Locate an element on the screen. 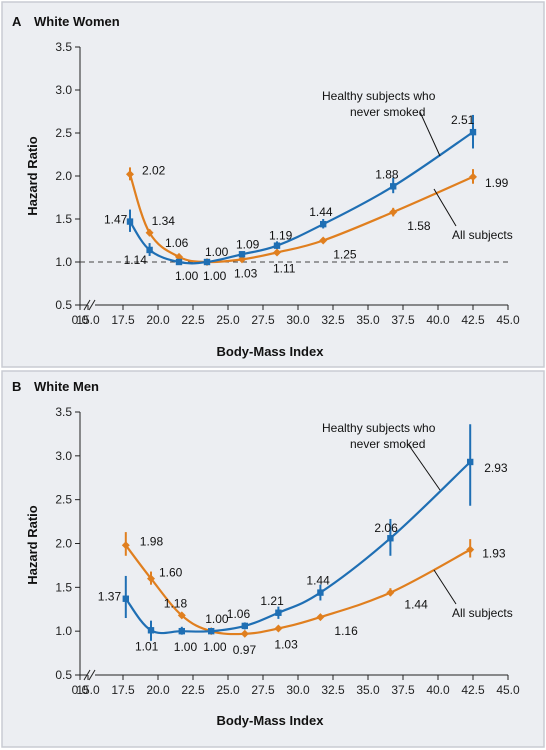  x-tick-label: 20.0 is located at coordinates (158, 320).